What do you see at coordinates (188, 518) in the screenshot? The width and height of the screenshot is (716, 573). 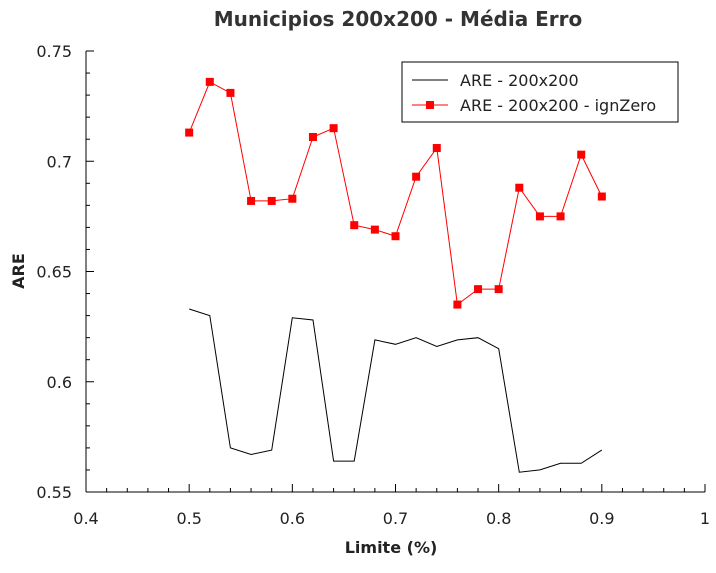 I see `x-tick-label: 0.5` at bounding box center [188, 518].